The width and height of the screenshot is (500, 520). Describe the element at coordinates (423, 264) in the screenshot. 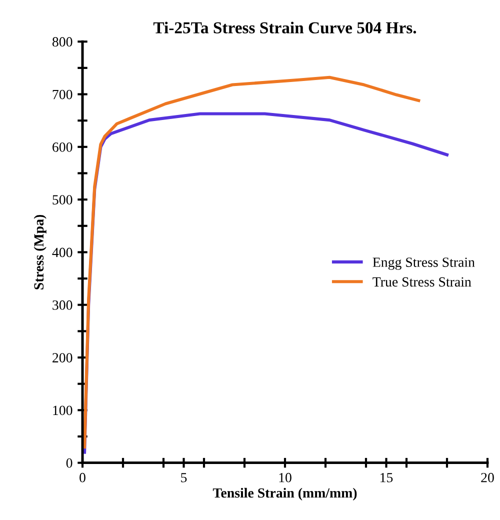

I see `legend-label: Engg Stress Strain` at that location.